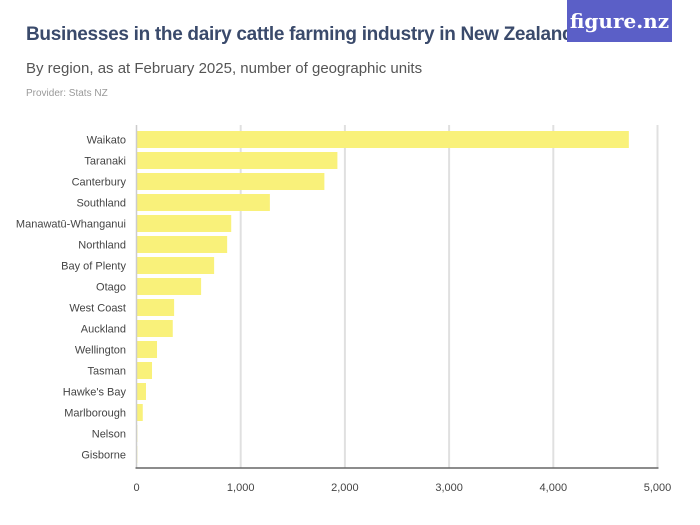  What do you see at coordinates (71, 225) in the screenshot?
I see `category-label: Manawatū-Whanganui` at bounding box center [71, 225].